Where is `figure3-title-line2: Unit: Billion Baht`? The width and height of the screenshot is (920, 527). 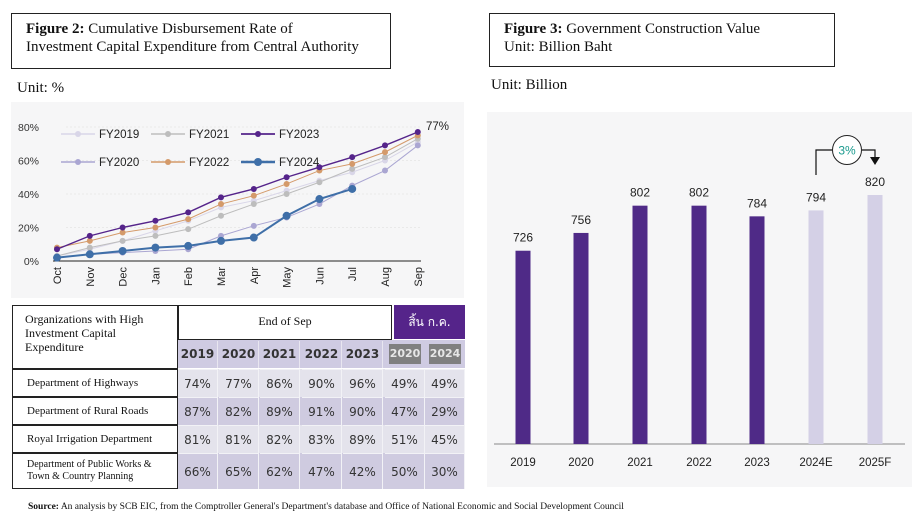
figure3-title-line2: Unit: Billion Baht is located at coordinates (558, 47).